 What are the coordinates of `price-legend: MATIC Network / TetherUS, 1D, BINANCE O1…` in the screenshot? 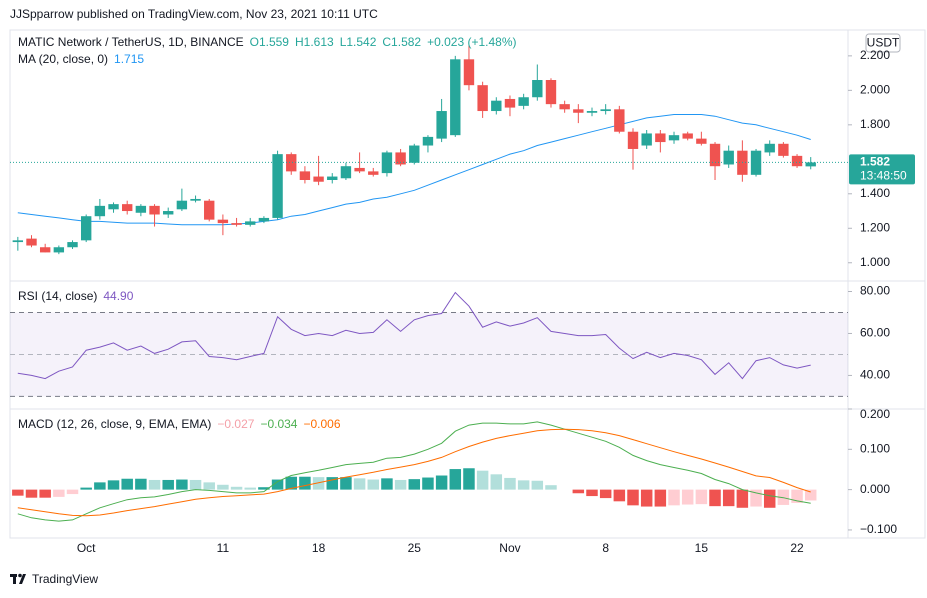 It's located at (267, 42).